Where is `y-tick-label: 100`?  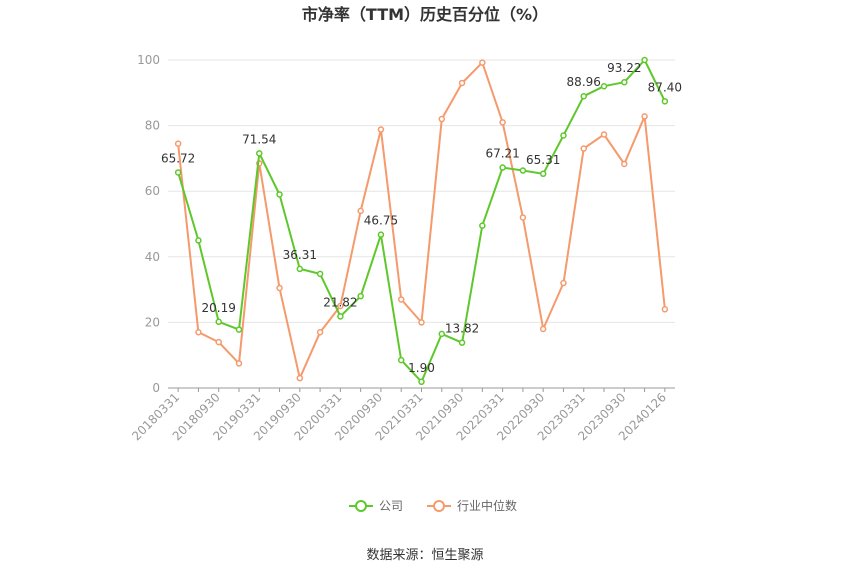
y-tick-label: 100 is located at coordinates (148, 60).